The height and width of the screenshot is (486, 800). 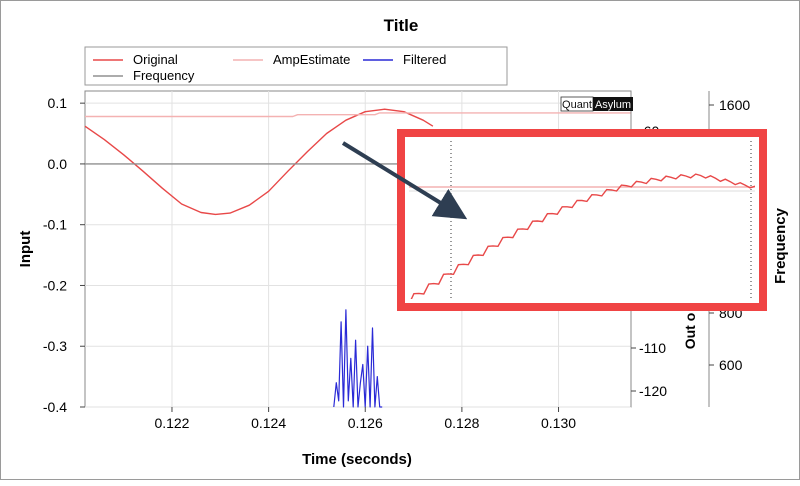 I want to click on y-right-inner-tick-label: -110, so click(x=652, y=348).